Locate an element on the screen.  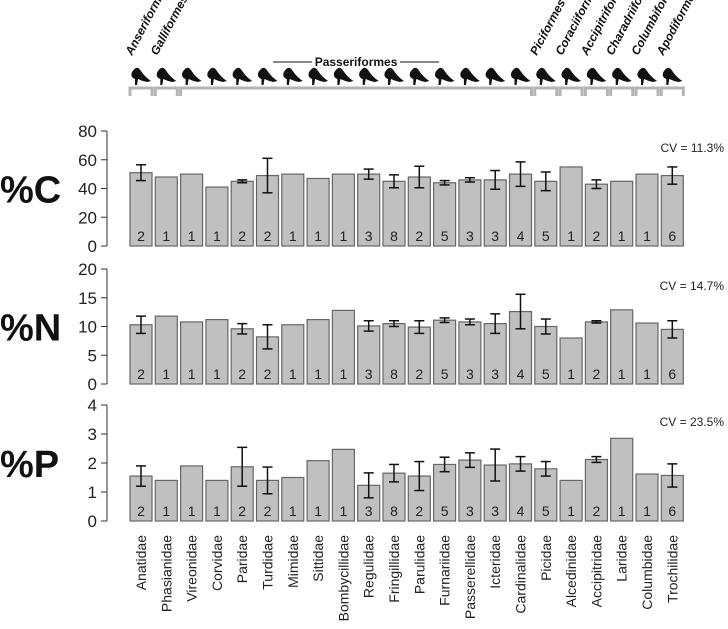
panel-title: %C is located at coordinates (30, 191).